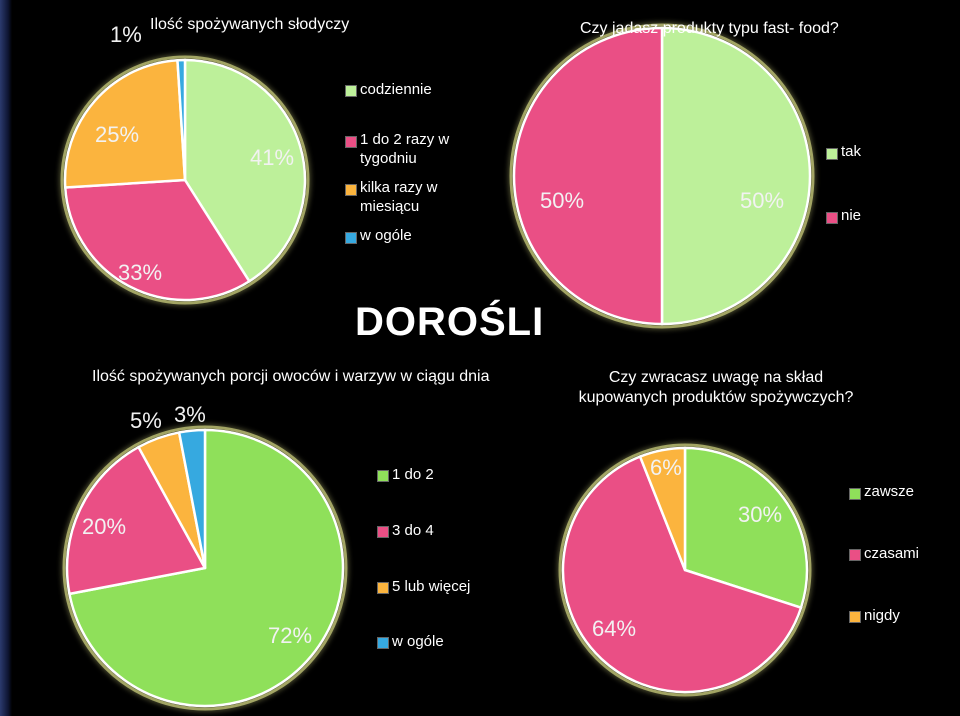 This screenshot has height=716, width=960. I want to click on legend-swatch-czasami, so click(855, 555).